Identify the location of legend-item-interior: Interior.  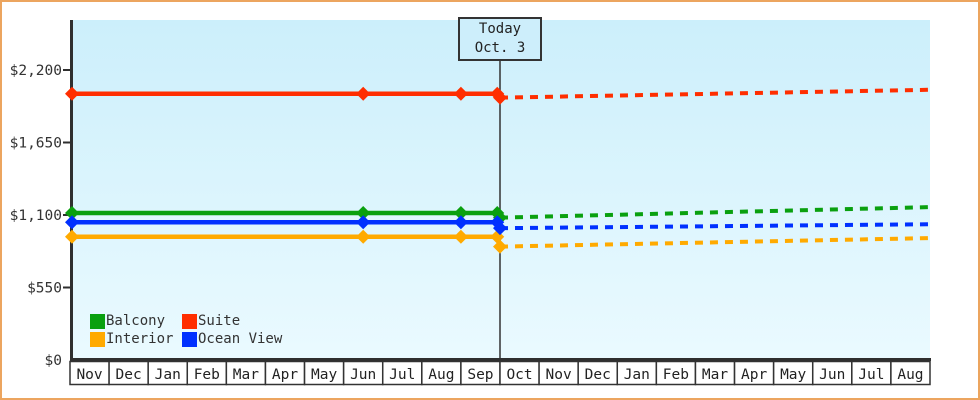
(136, 339).